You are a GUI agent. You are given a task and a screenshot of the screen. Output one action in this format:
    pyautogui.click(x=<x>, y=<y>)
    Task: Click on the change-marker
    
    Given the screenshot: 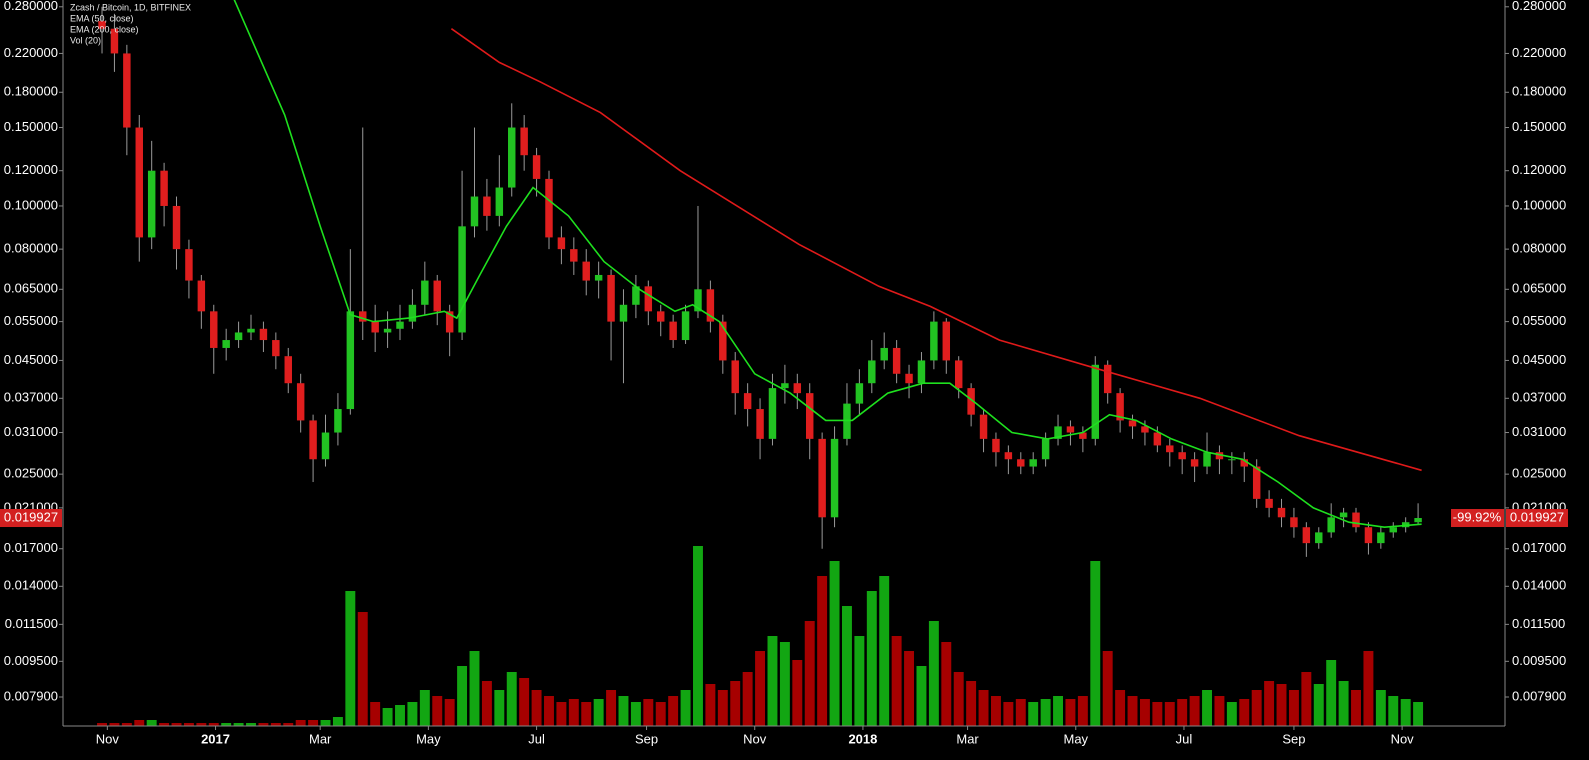 What is the action you would take?
    pyautogui.click(x=1477, y=518)
    